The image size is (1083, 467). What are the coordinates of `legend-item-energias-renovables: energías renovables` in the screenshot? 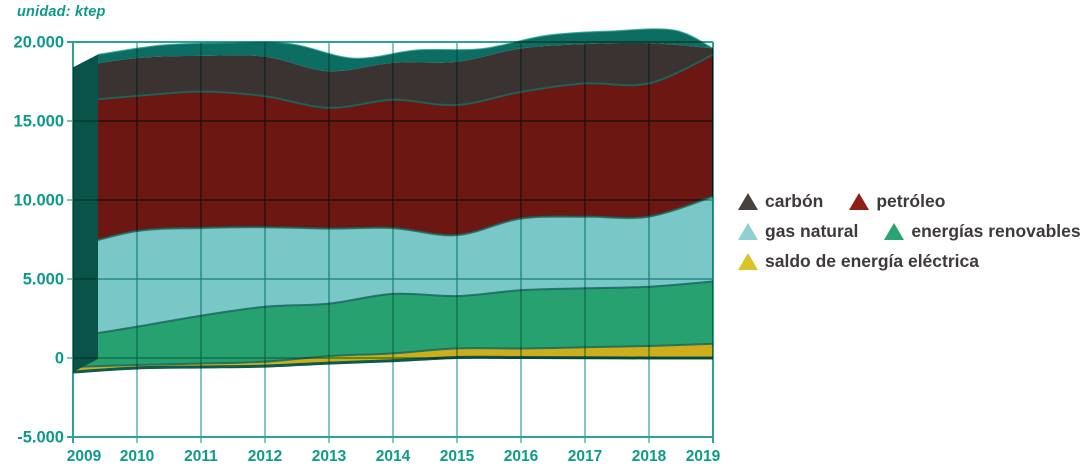 It's located at (982, 231).